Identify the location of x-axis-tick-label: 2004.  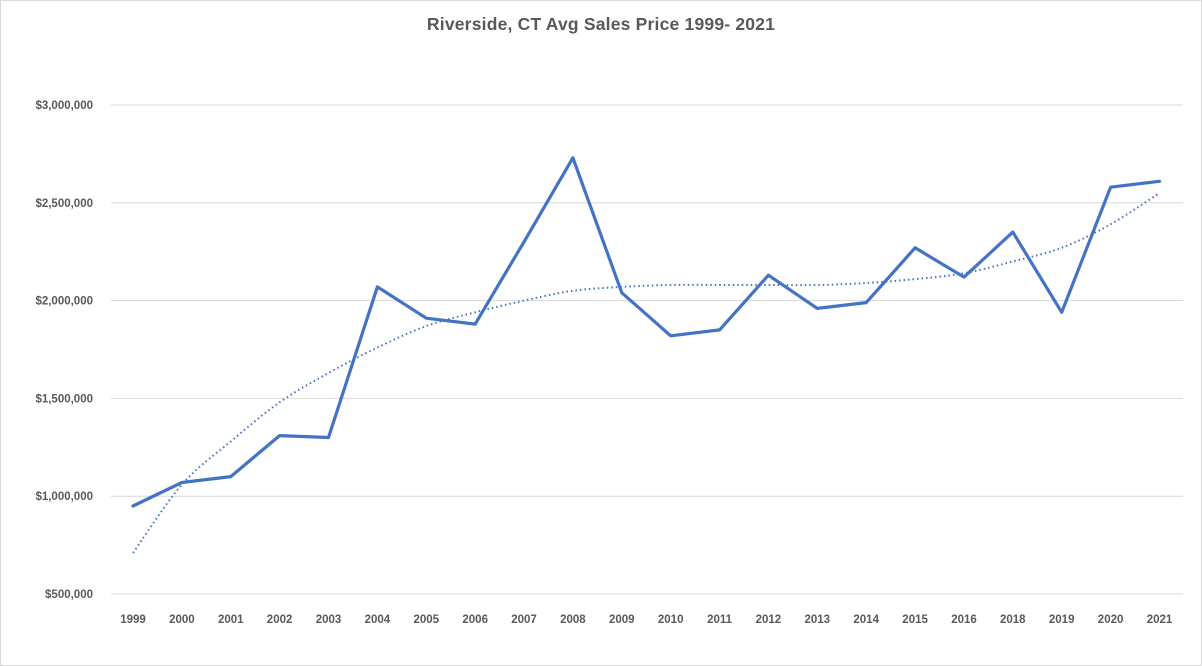
(378, 620).